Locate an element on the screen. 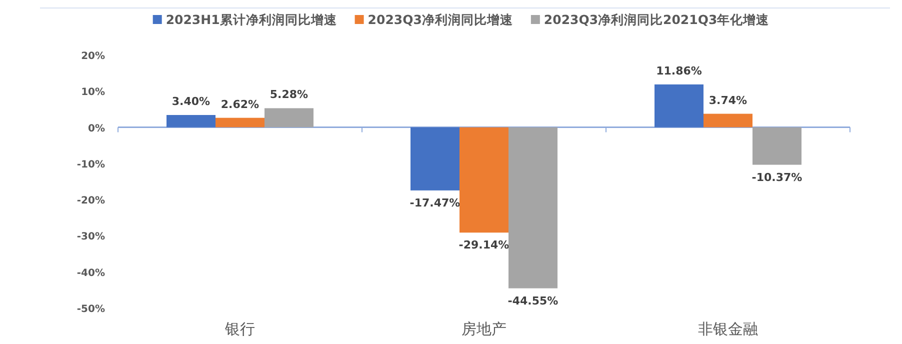 Image resolution: width=902 pixels, height=344 pixels. x-tick-label: 银行 is located at coordinates (239, 329).